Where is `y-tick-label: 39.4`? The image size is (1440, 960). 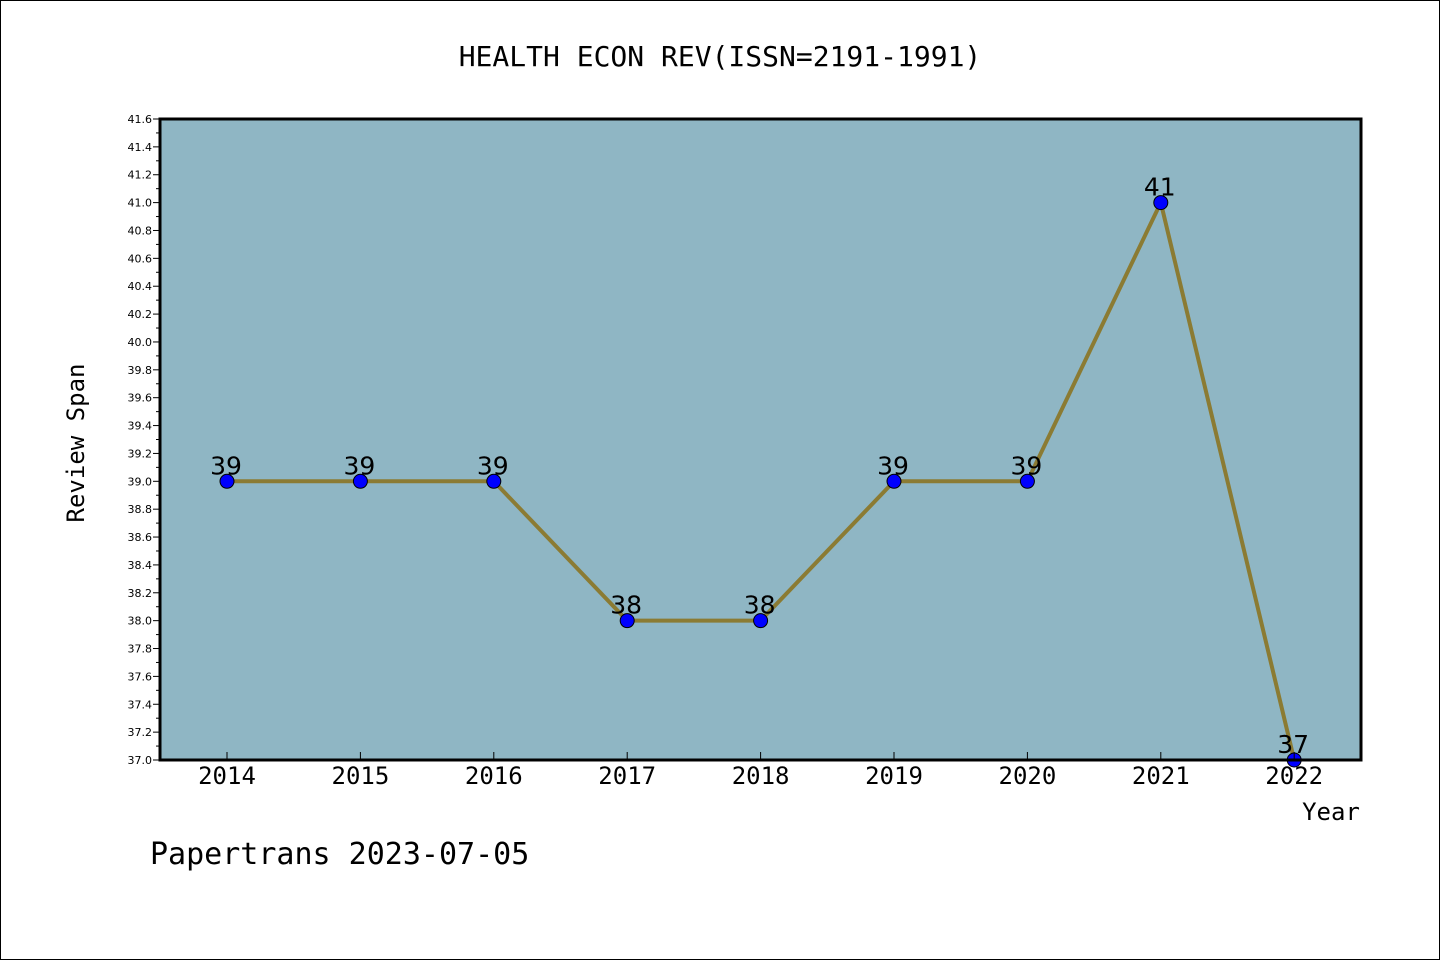
y-tick-label: 39.4 is located at coordinates (140, 426).